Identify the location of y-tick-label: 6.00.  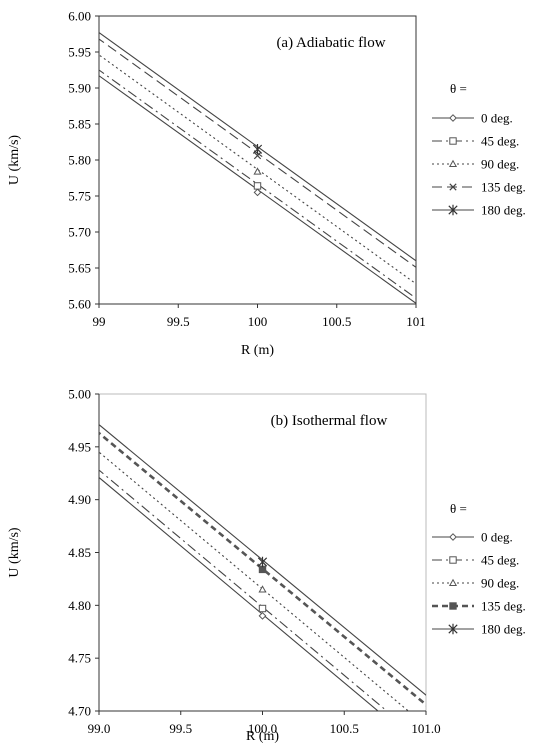
(79, 16).